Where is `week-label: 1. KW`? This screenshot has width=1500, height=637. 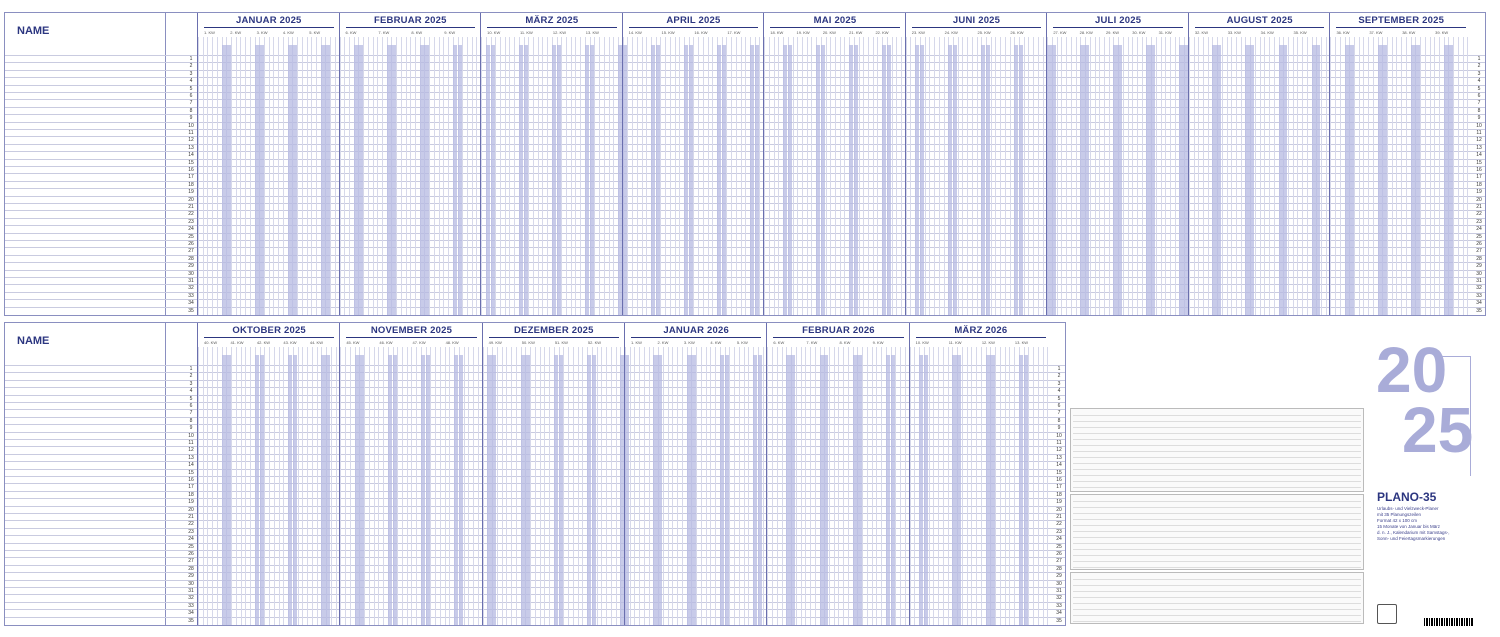 week-label: 1. KW is located at coordinates (209, 32).